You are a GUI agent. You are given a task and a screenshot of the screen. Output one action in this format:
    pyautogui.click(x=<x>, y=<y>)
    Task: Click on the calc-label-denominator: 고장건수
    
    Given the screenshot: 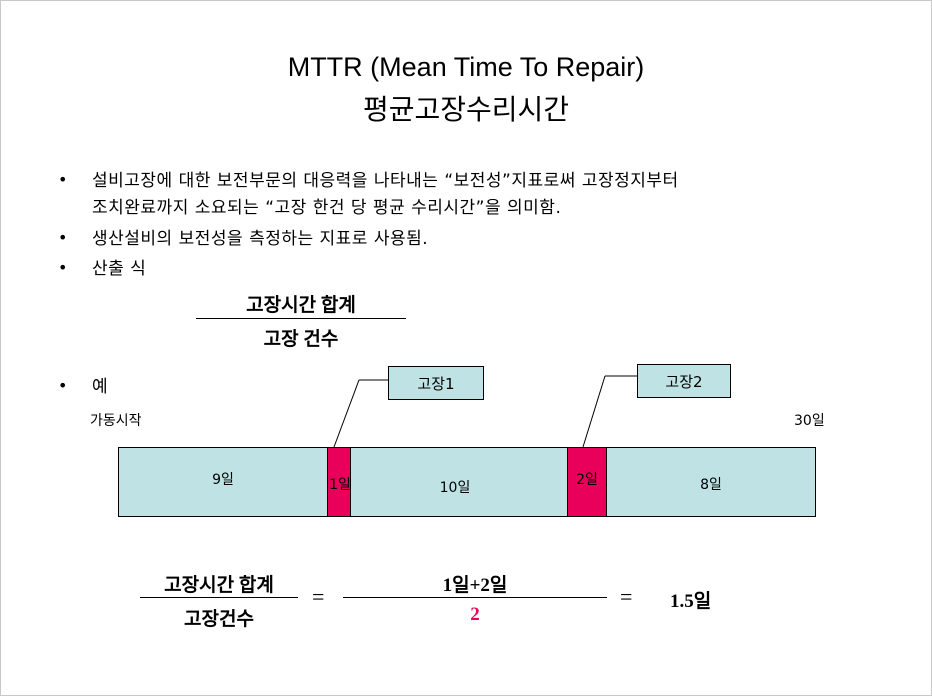 What is the action you would take?
    pyautogui.click(x=219, y=619)
    